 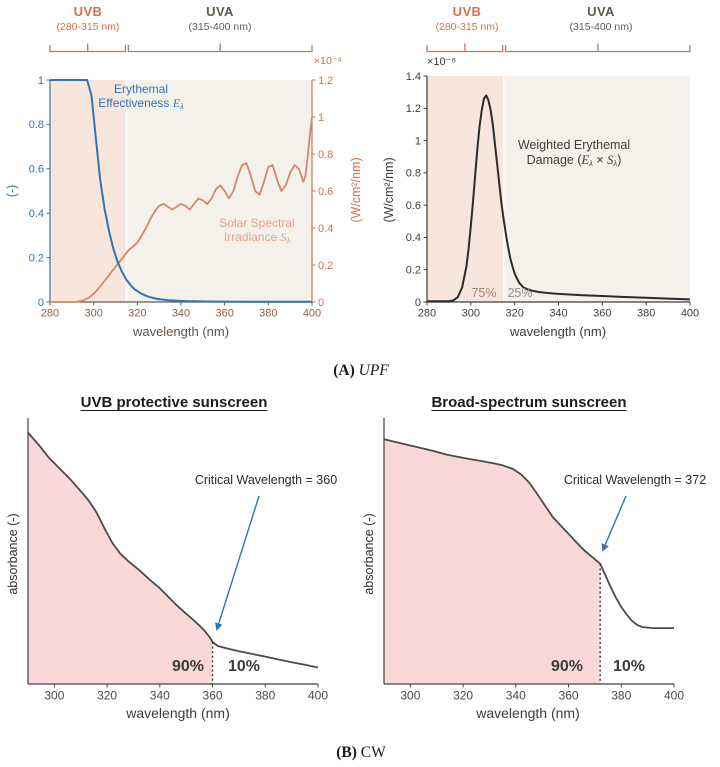 I want to click on br-xaxis-label: wavelength (nm), so click(x=528, y=713).